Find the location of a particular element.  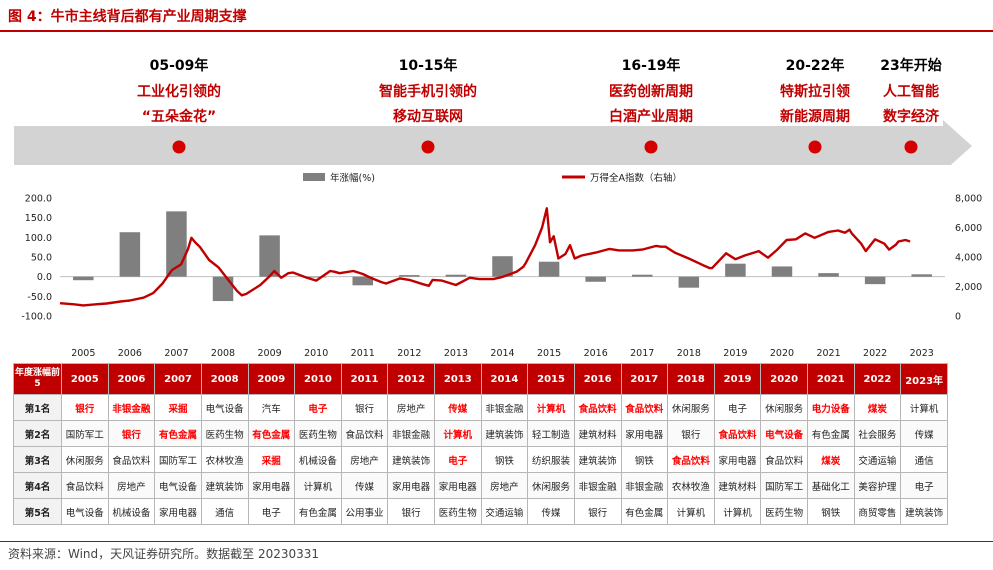

x-tick-label: 2010 is located at coordinates (316, 353).